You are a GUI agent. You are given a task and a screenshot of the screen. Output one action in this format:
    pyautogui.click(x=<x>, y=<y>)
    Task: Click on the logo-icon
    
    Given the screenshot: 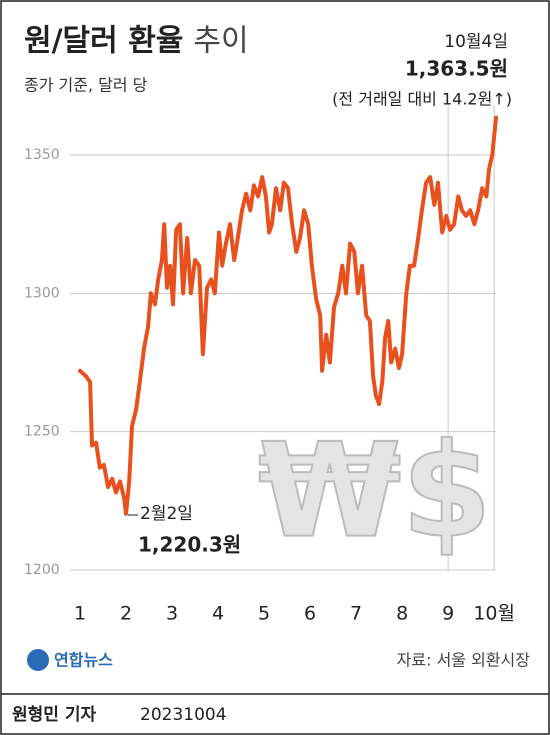 What is the action you would take?
    pyautogui.click(x=38, y=660)
    